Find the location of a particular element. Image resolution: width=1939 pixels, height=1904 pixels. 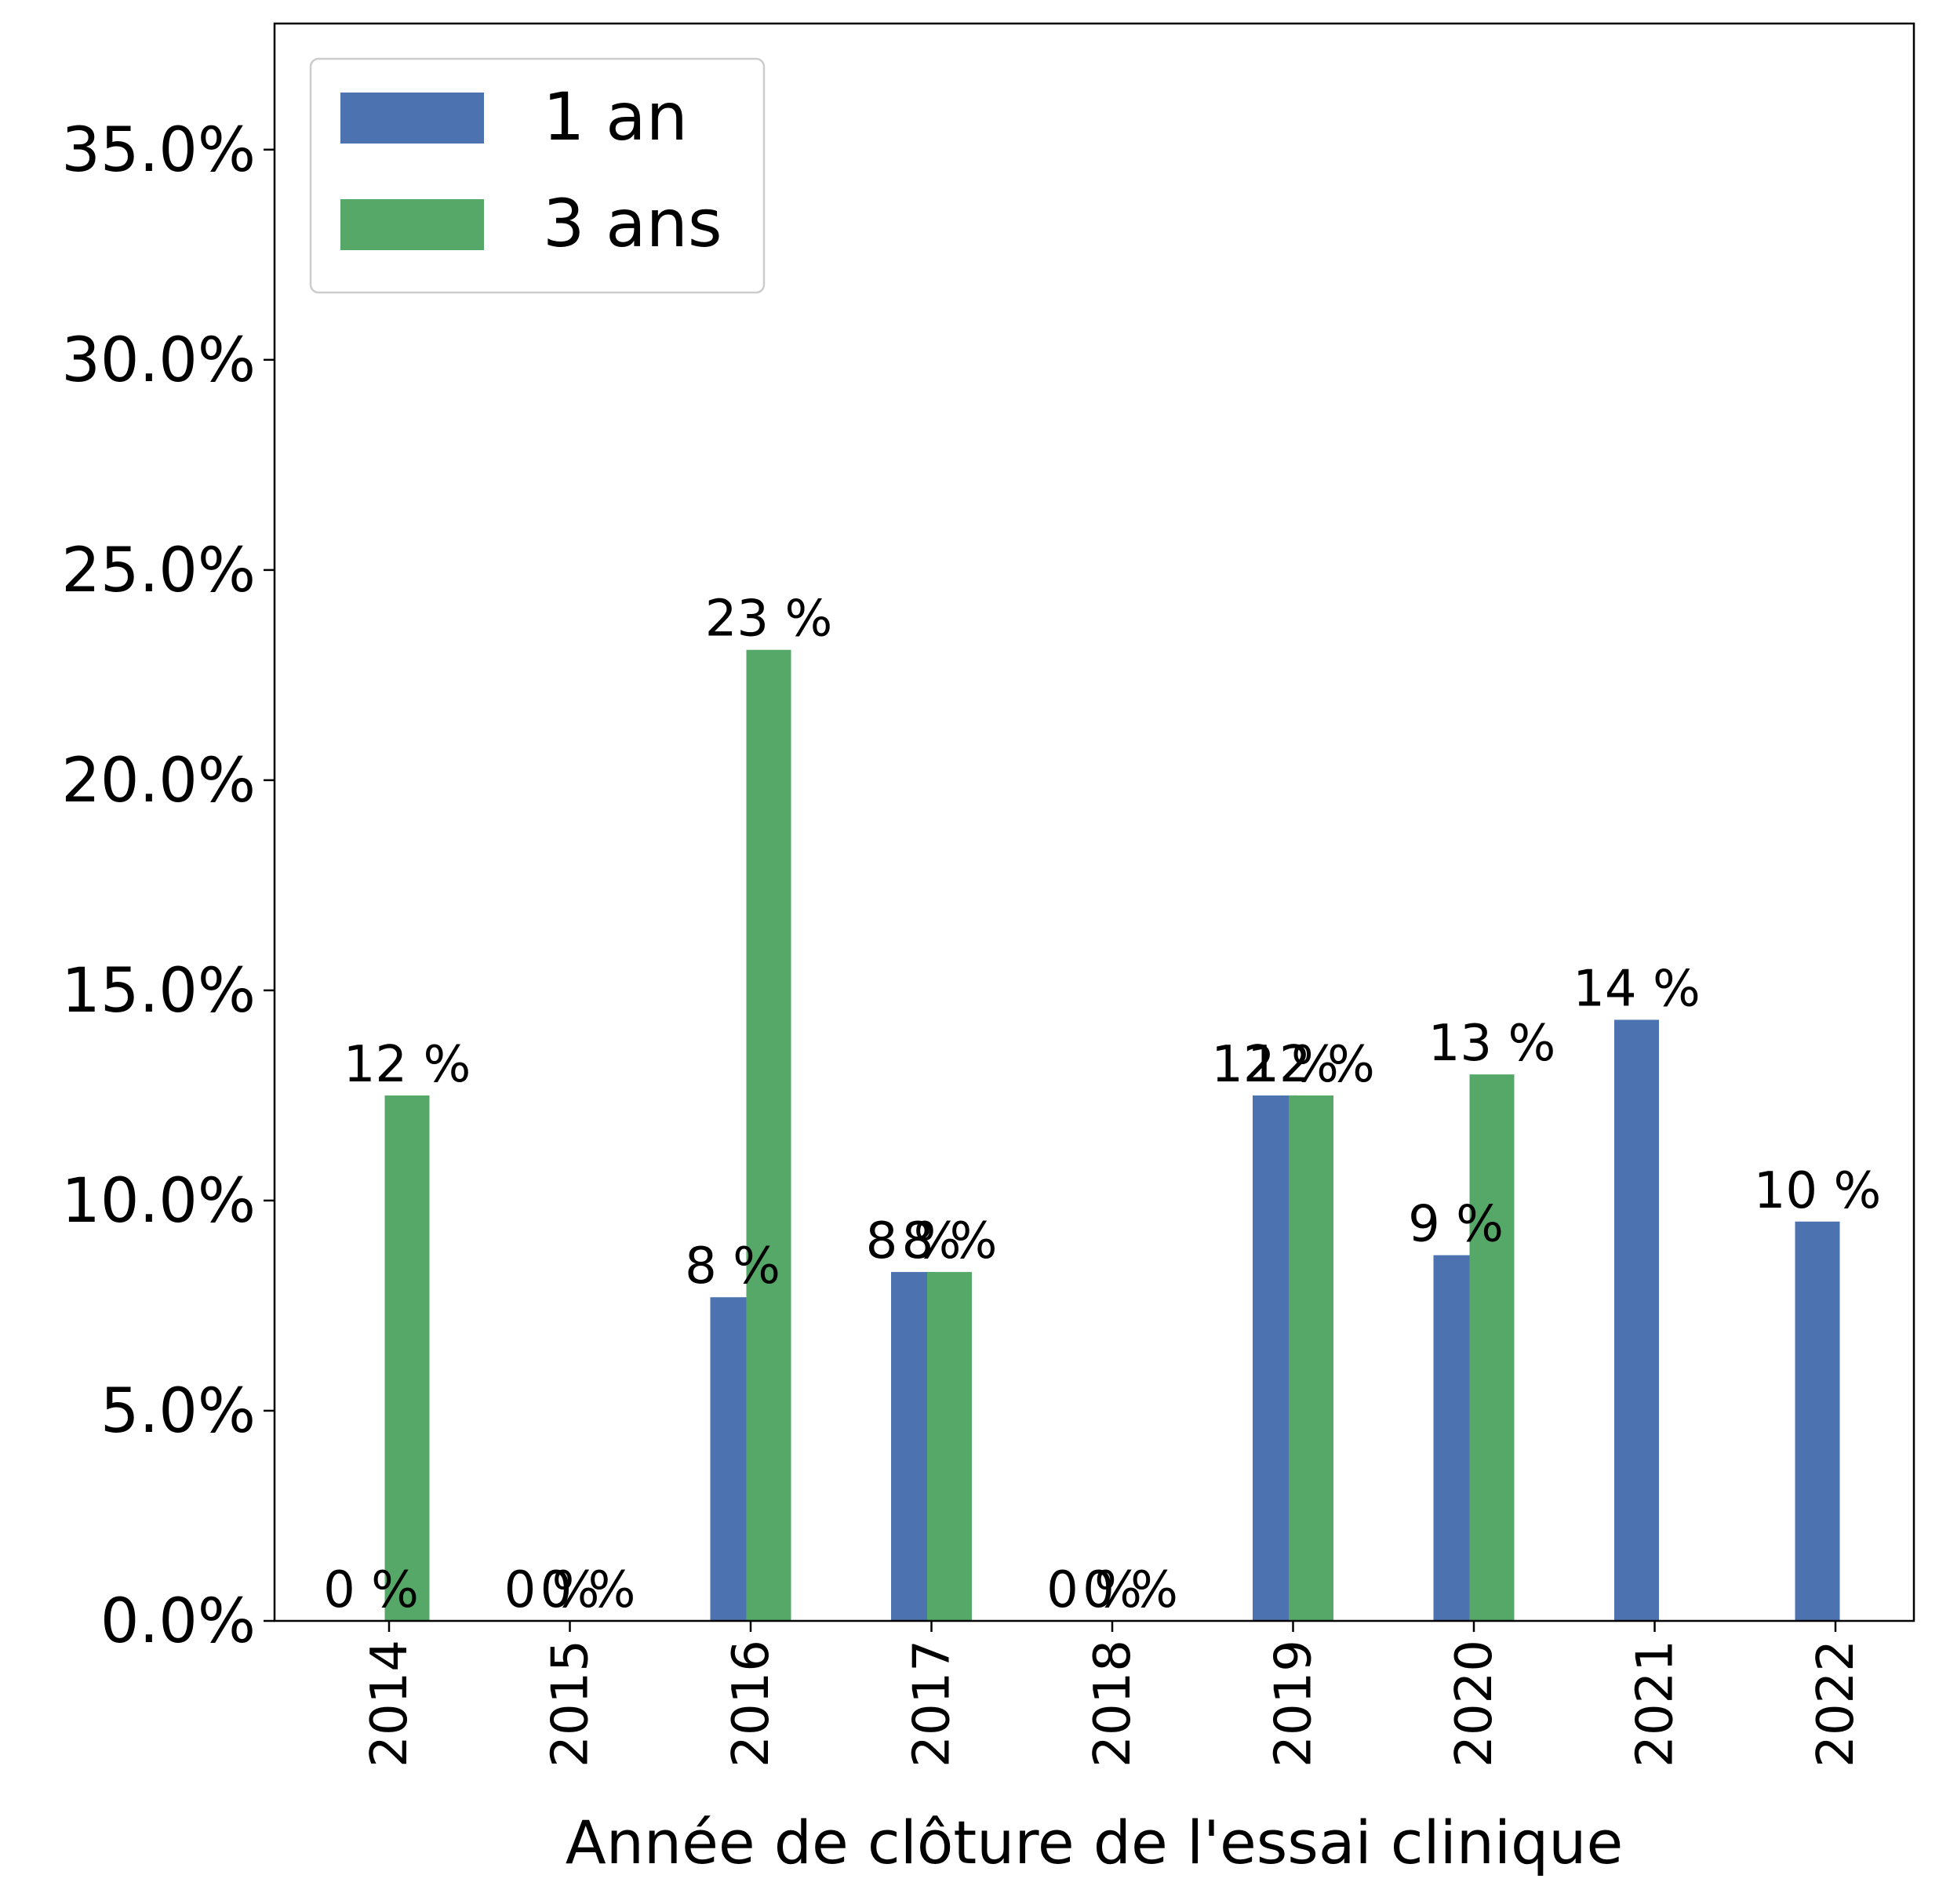

x-tick-label: 2014 is located at coordinates (390, 1704).